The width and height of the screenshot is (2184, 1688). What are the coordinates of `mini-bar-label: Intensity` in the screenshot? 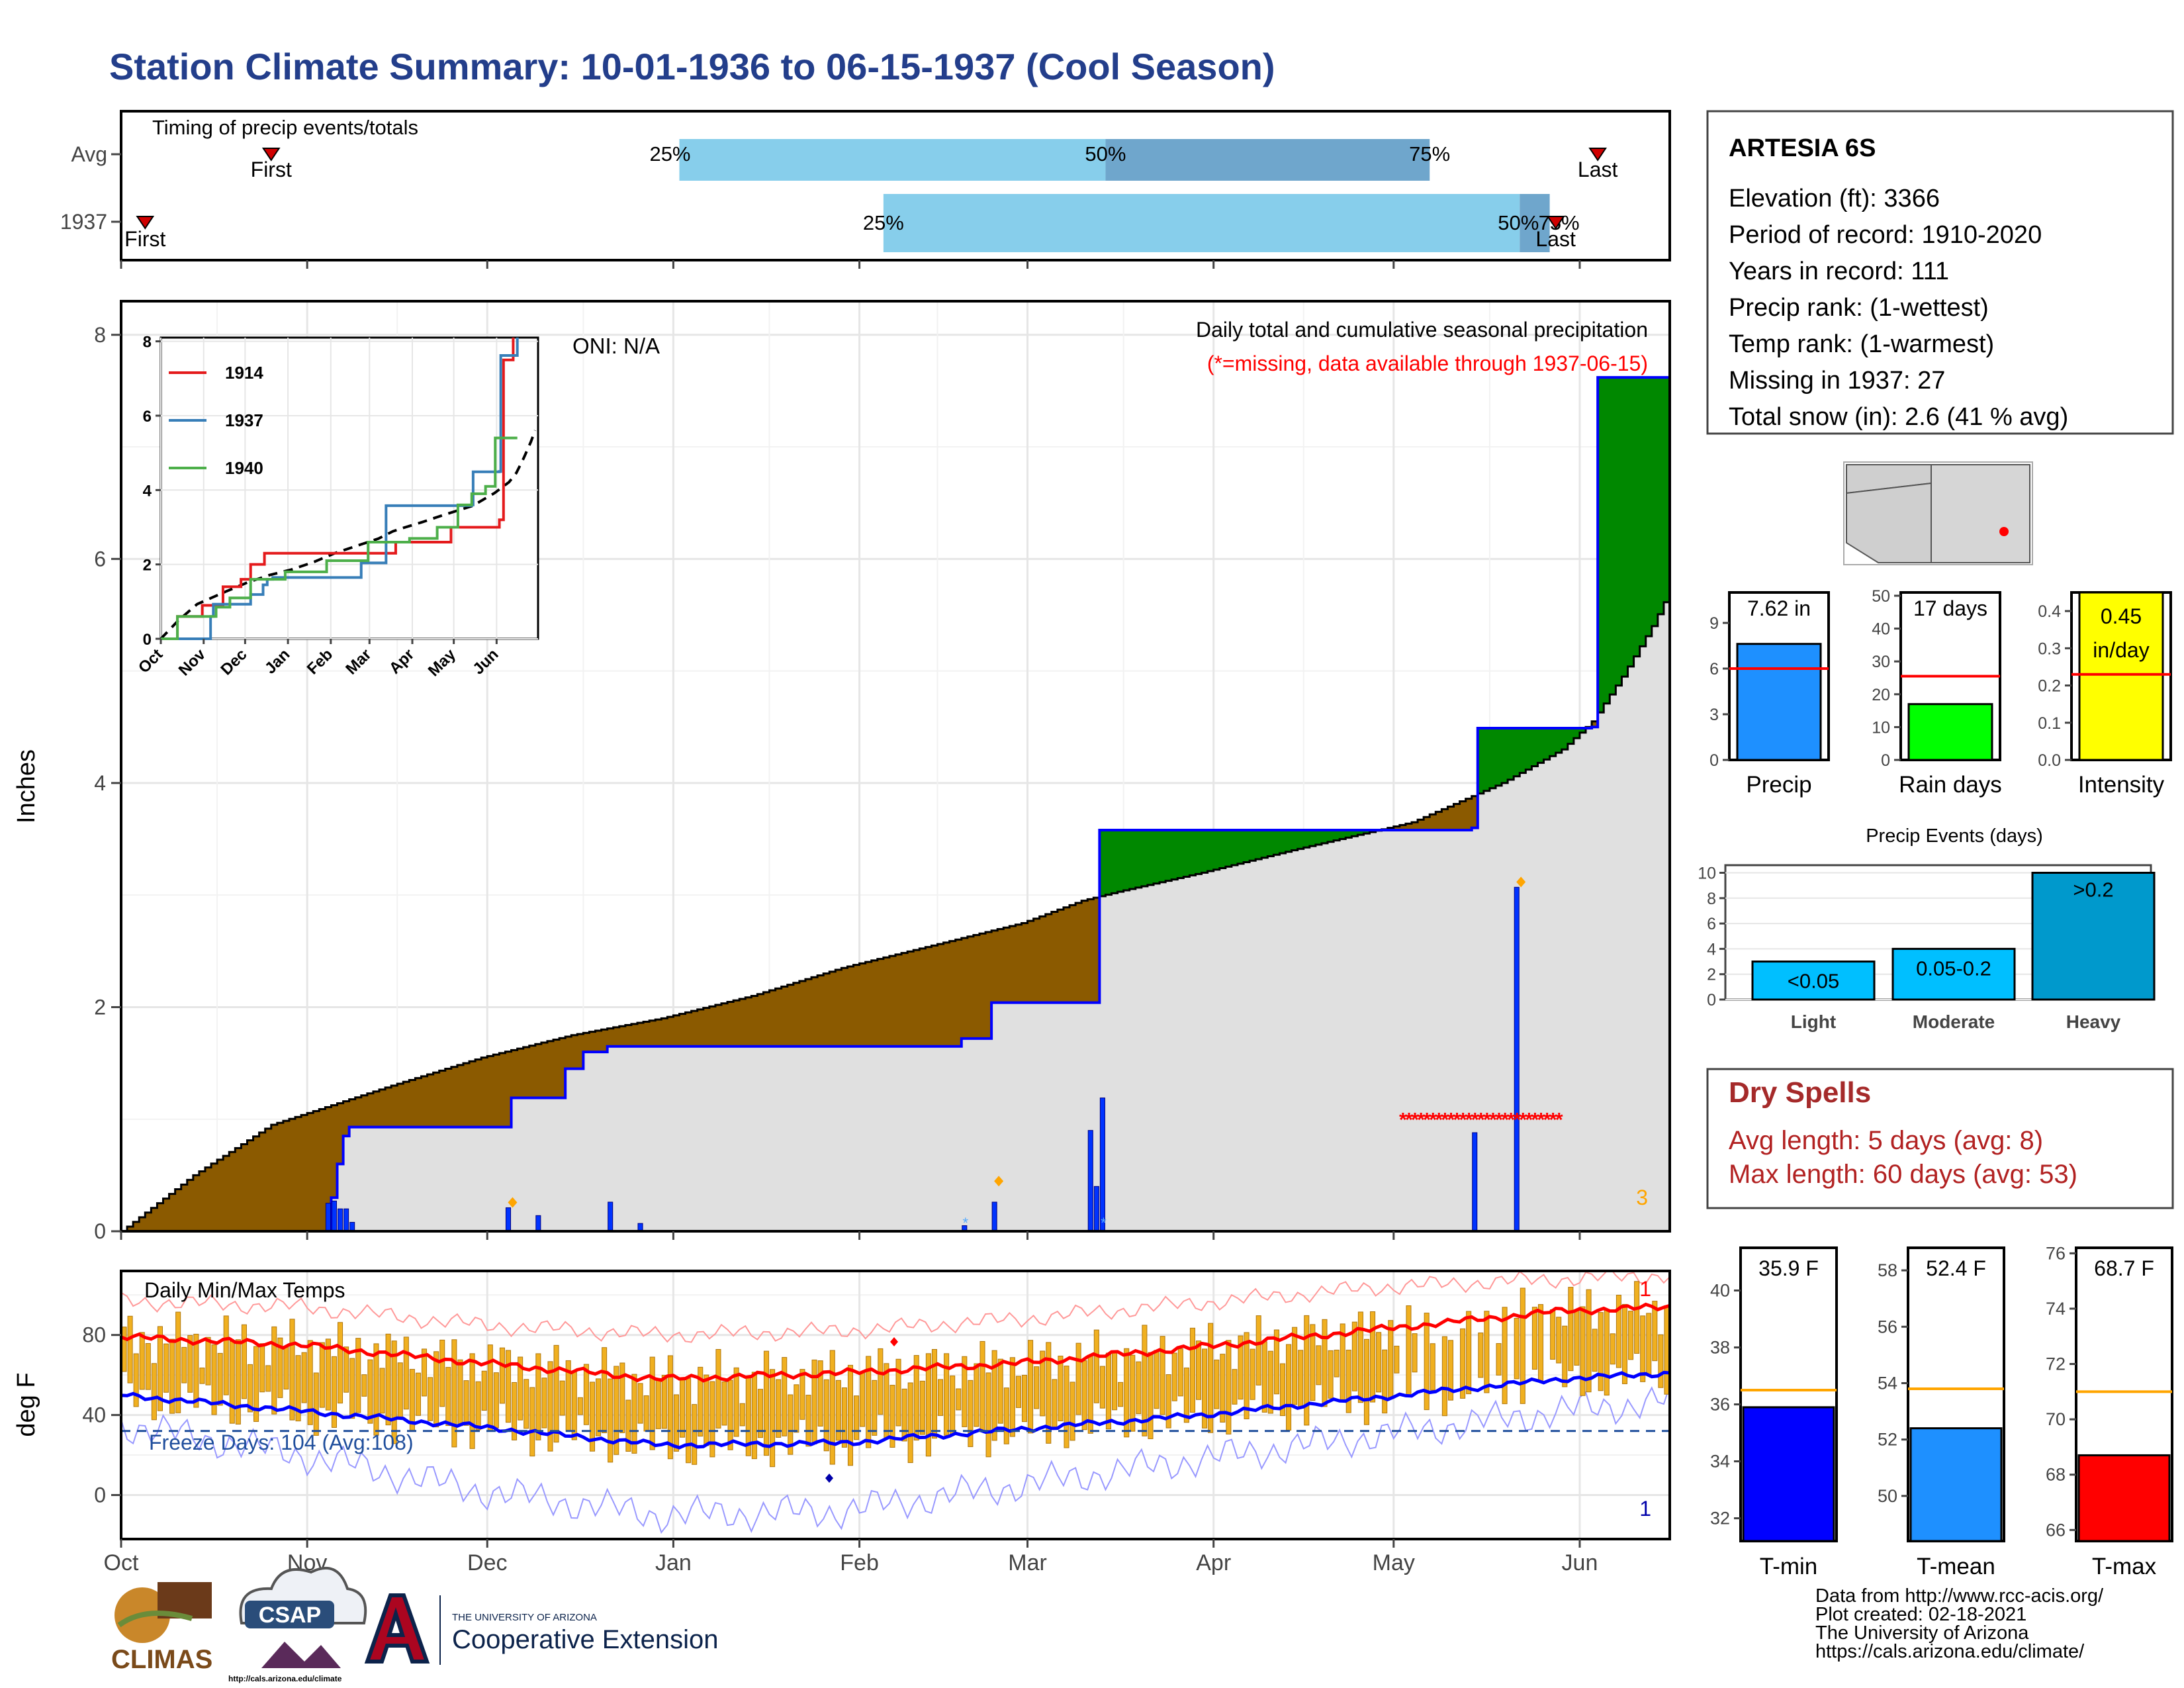 It's located at (2121, 785).